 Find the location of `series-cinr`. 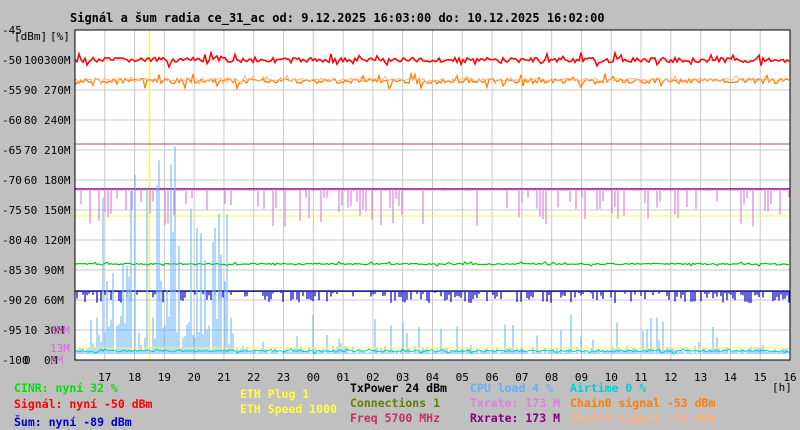

series-cinr is located at coordinates (432, 263).